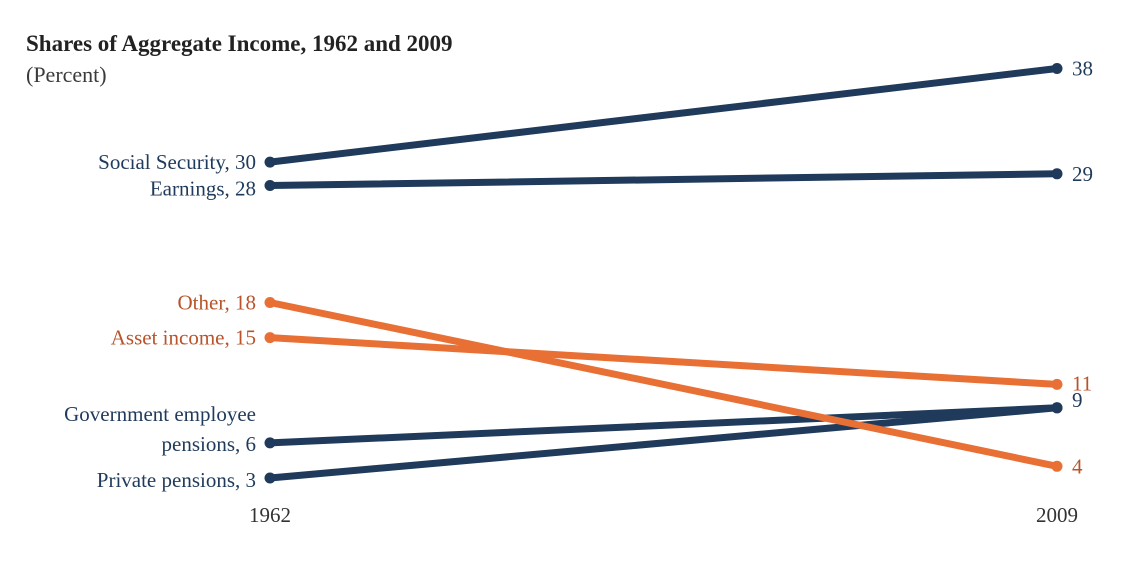 This screenshot has width=1148, height=573. What do you see at coordinates (176, 480) in the screenshot?
I see `label-1962-private-pensions: Private pensions, 3` at bounding box center [176, 480].